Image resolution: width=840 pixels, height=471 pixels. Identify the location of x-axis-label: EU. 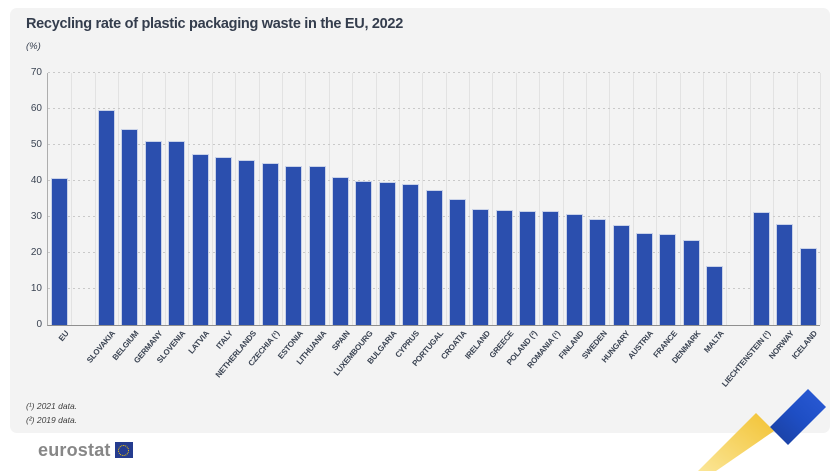
(63, 336).